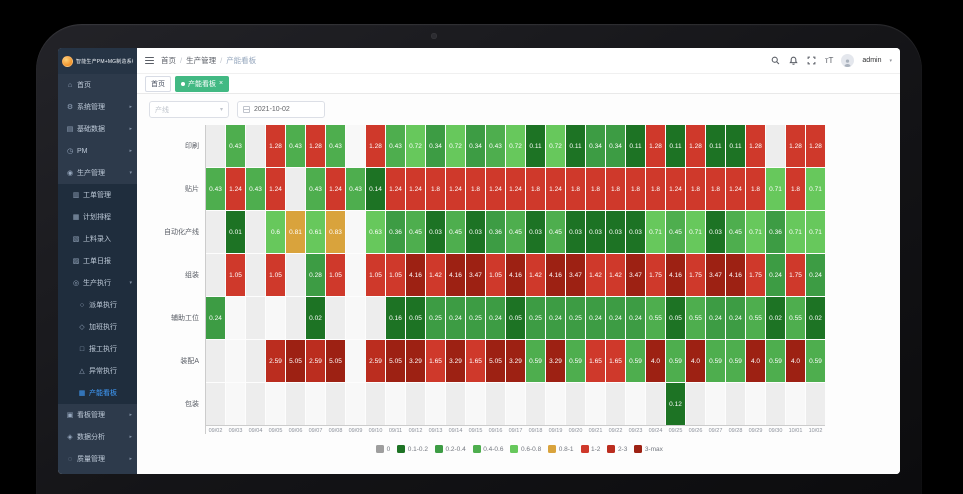 This screenshot has width=963, height=494. Describe the element at coordinates (281, 109) in the screenshot. I see `date-picker-input: 2021-10-02` at that location.